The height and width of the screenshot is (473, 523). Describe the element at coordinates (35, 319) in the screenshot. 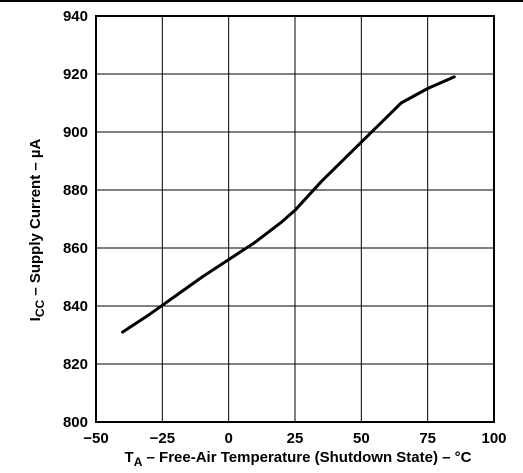

I see `y-axis-symbol: I` at that location.